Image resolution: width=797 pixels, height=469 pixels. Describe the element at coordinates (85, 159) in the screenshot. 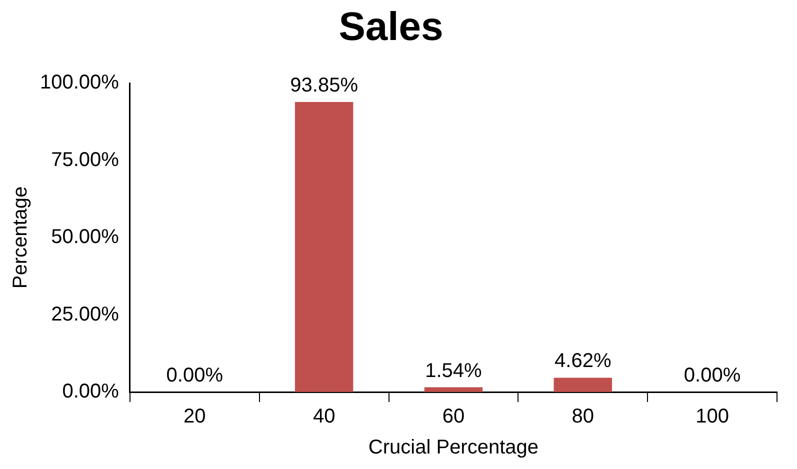

I see `y-tick-label: 75.00%` at that location.